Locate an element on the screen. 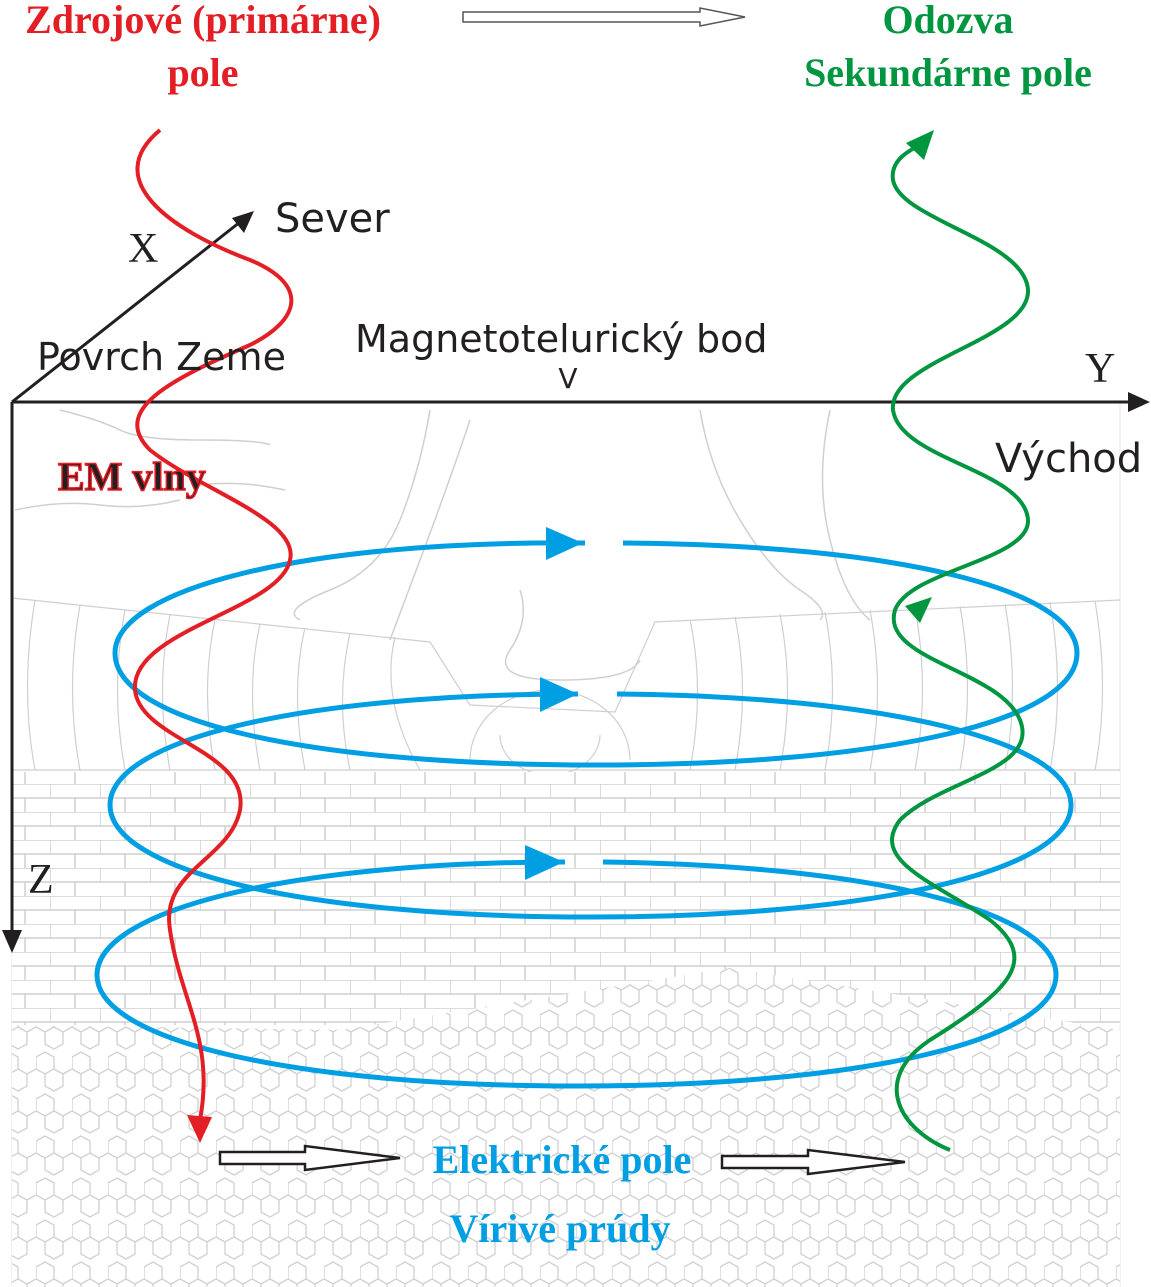  x-axis-arrowhead is located at coordinates (243, 222).